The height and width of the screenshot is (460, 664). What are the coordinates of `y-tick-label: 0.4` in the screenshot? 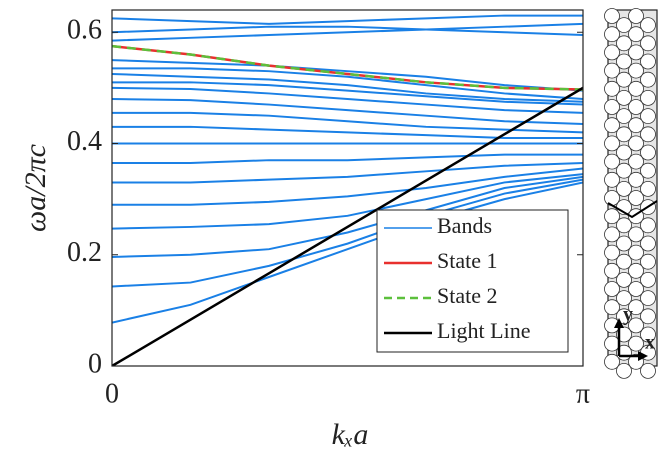 It's located at (84, 141).